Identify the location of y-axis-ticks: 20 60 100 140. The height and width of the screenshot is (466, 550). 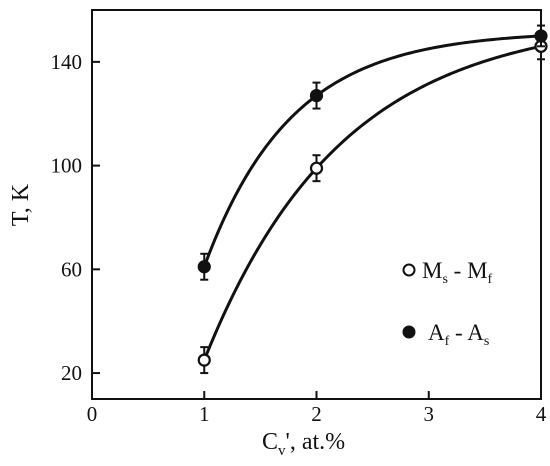
(75, 217).